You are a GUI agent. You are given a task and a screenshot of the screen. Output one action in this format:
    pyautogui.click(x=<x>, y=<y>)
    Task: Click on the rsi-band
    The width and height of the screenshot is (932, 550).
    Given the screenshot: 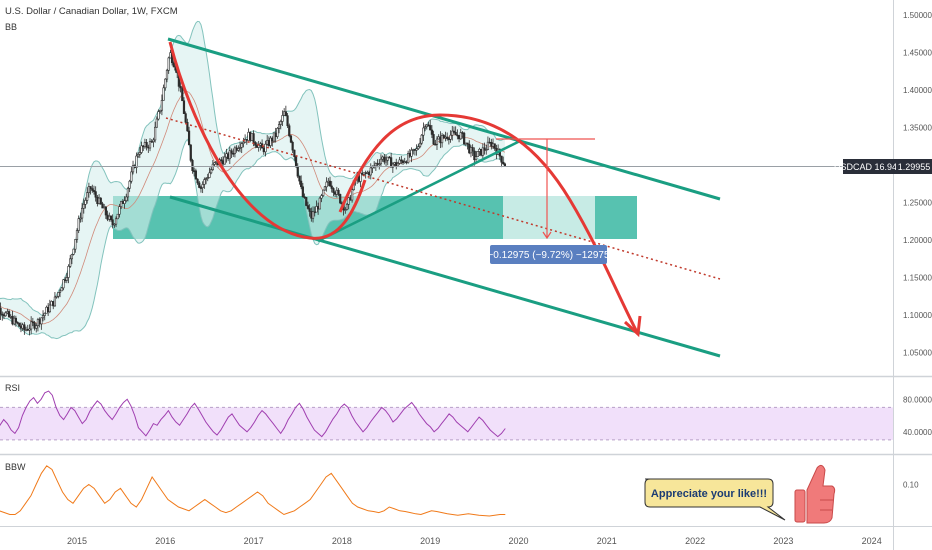 What is the action you would take?
    pyautogui.click(x=446, y=423)
    